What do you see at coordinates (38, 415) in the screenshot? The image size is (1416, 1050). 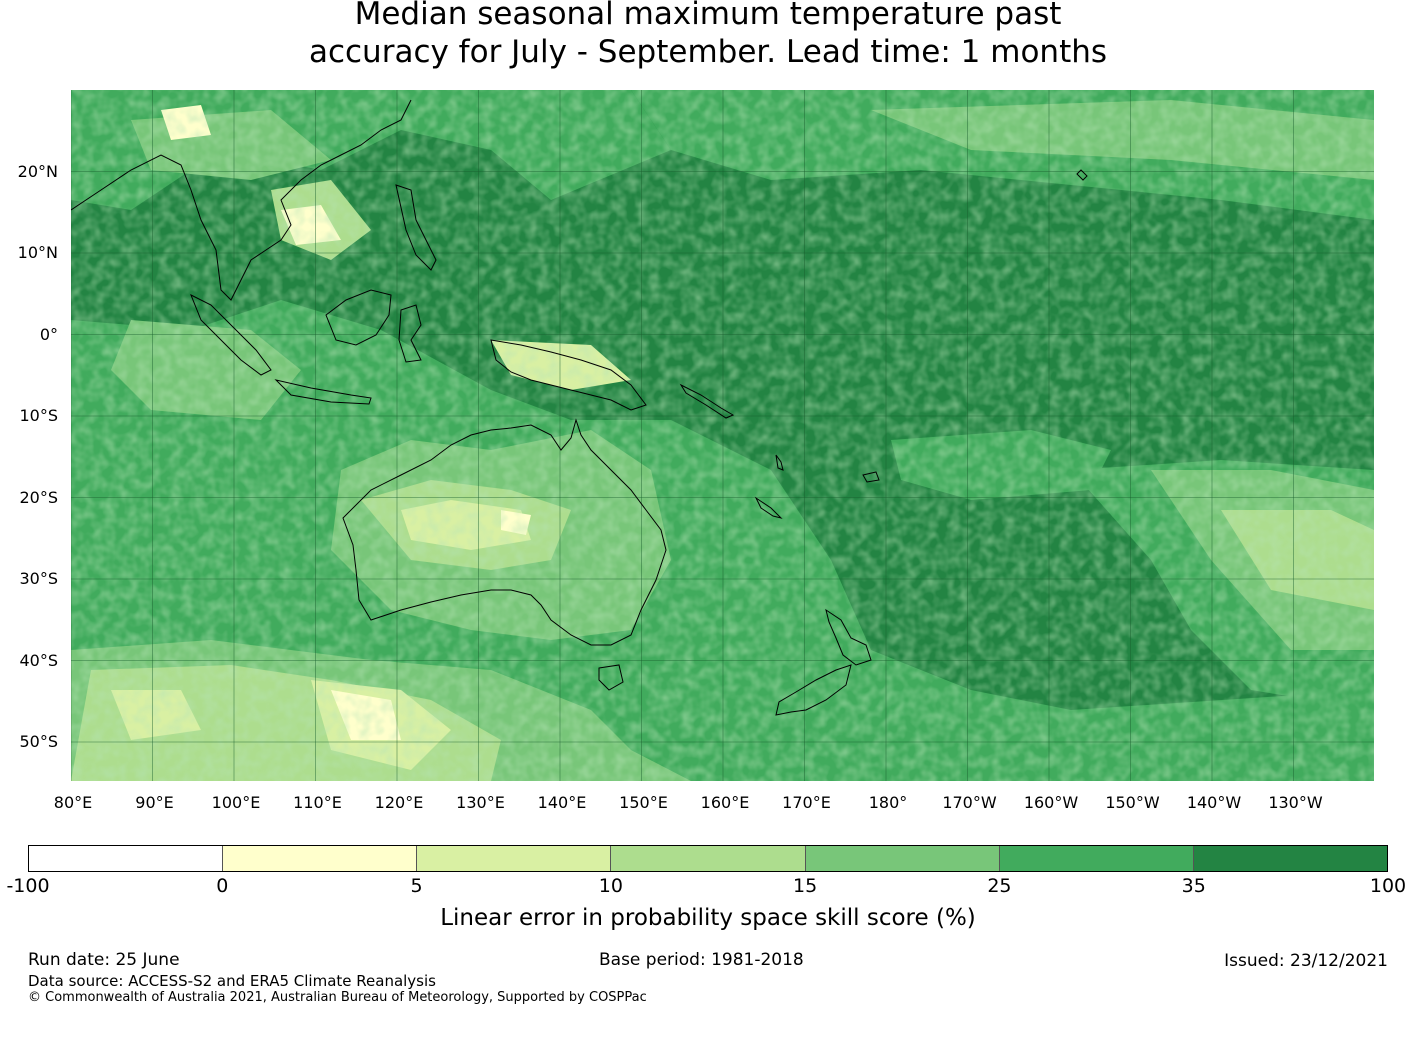 I see `latitude-label: 10°S` at bounding box center [38, 415].